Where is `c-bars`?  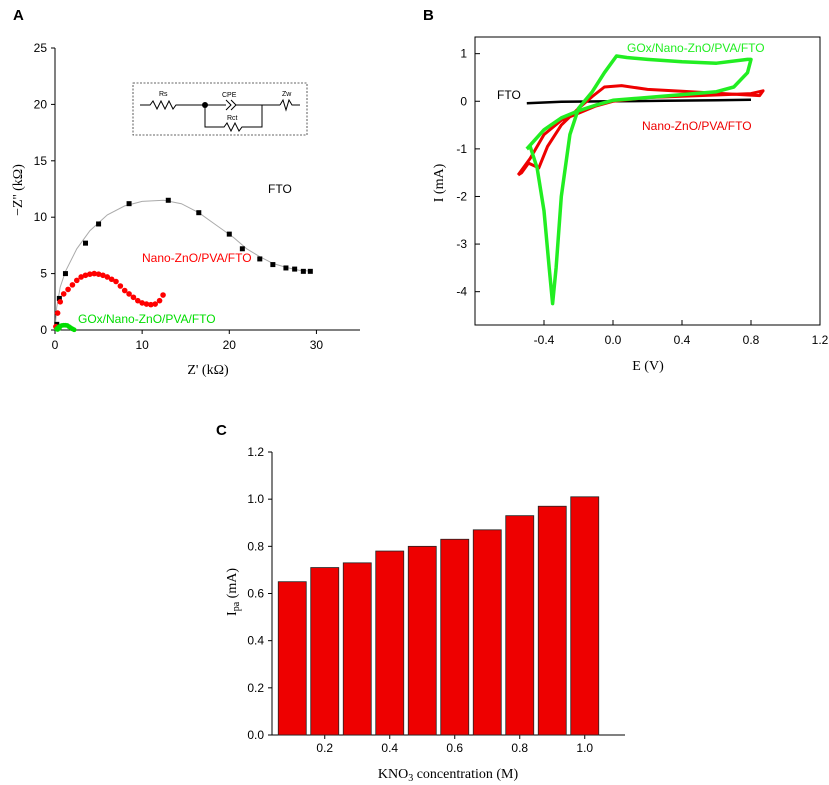
c-bars is located at coordinates (438, 616).